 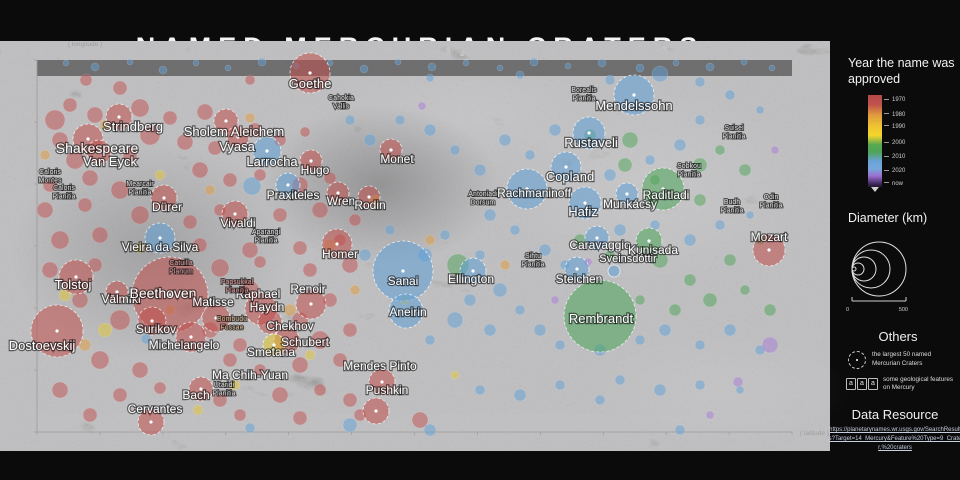 What do you see at coordinates (37, 440) in the screenshot?
I see `x-tick-label: 180°` at bounding box center [37, 440].